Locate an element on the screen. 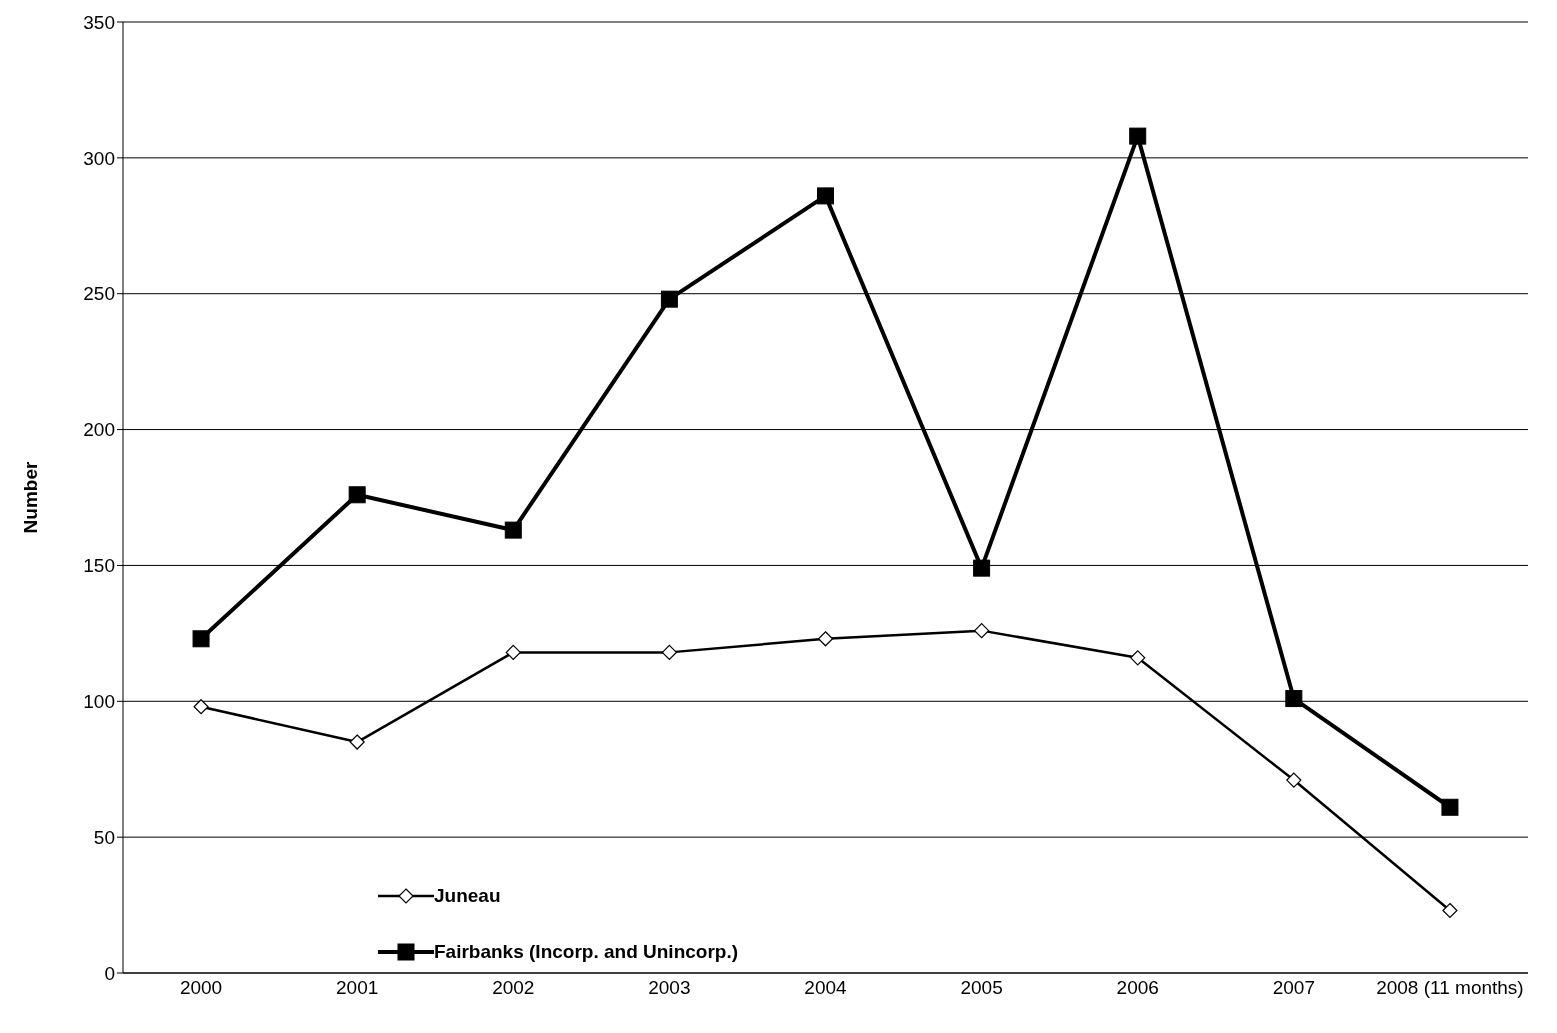 This screenshot has height=1033, width=1557. x-tick-label: 2008 (11 months) is located at coordinates (1450, 988).